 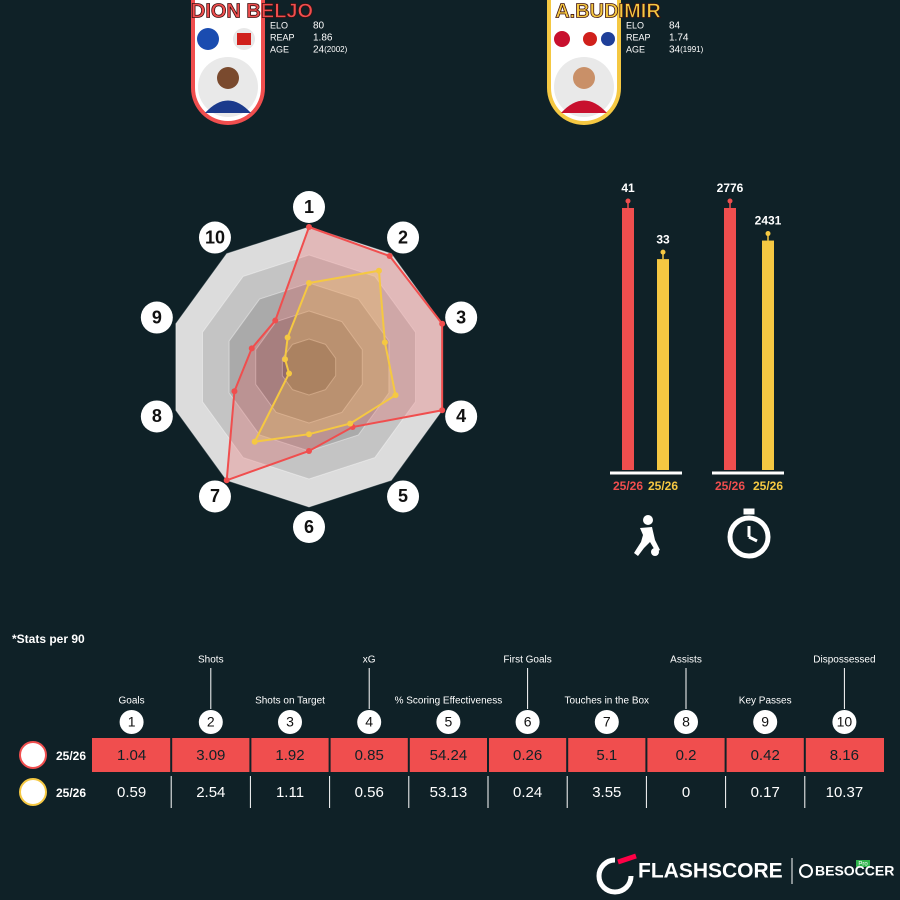 I want to click on axis-label: 9, so click(x=157, y=317).